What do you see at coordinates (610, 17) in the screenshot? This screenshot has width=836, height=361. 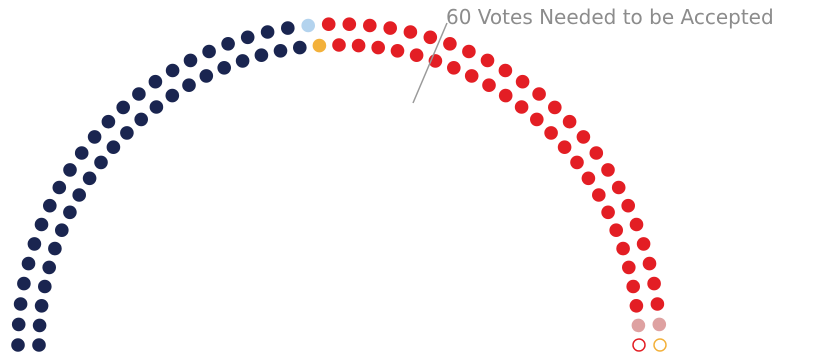 I see `threshold-label: 60 Votes Needed to be Accepted` at bounding box center [610, 17].